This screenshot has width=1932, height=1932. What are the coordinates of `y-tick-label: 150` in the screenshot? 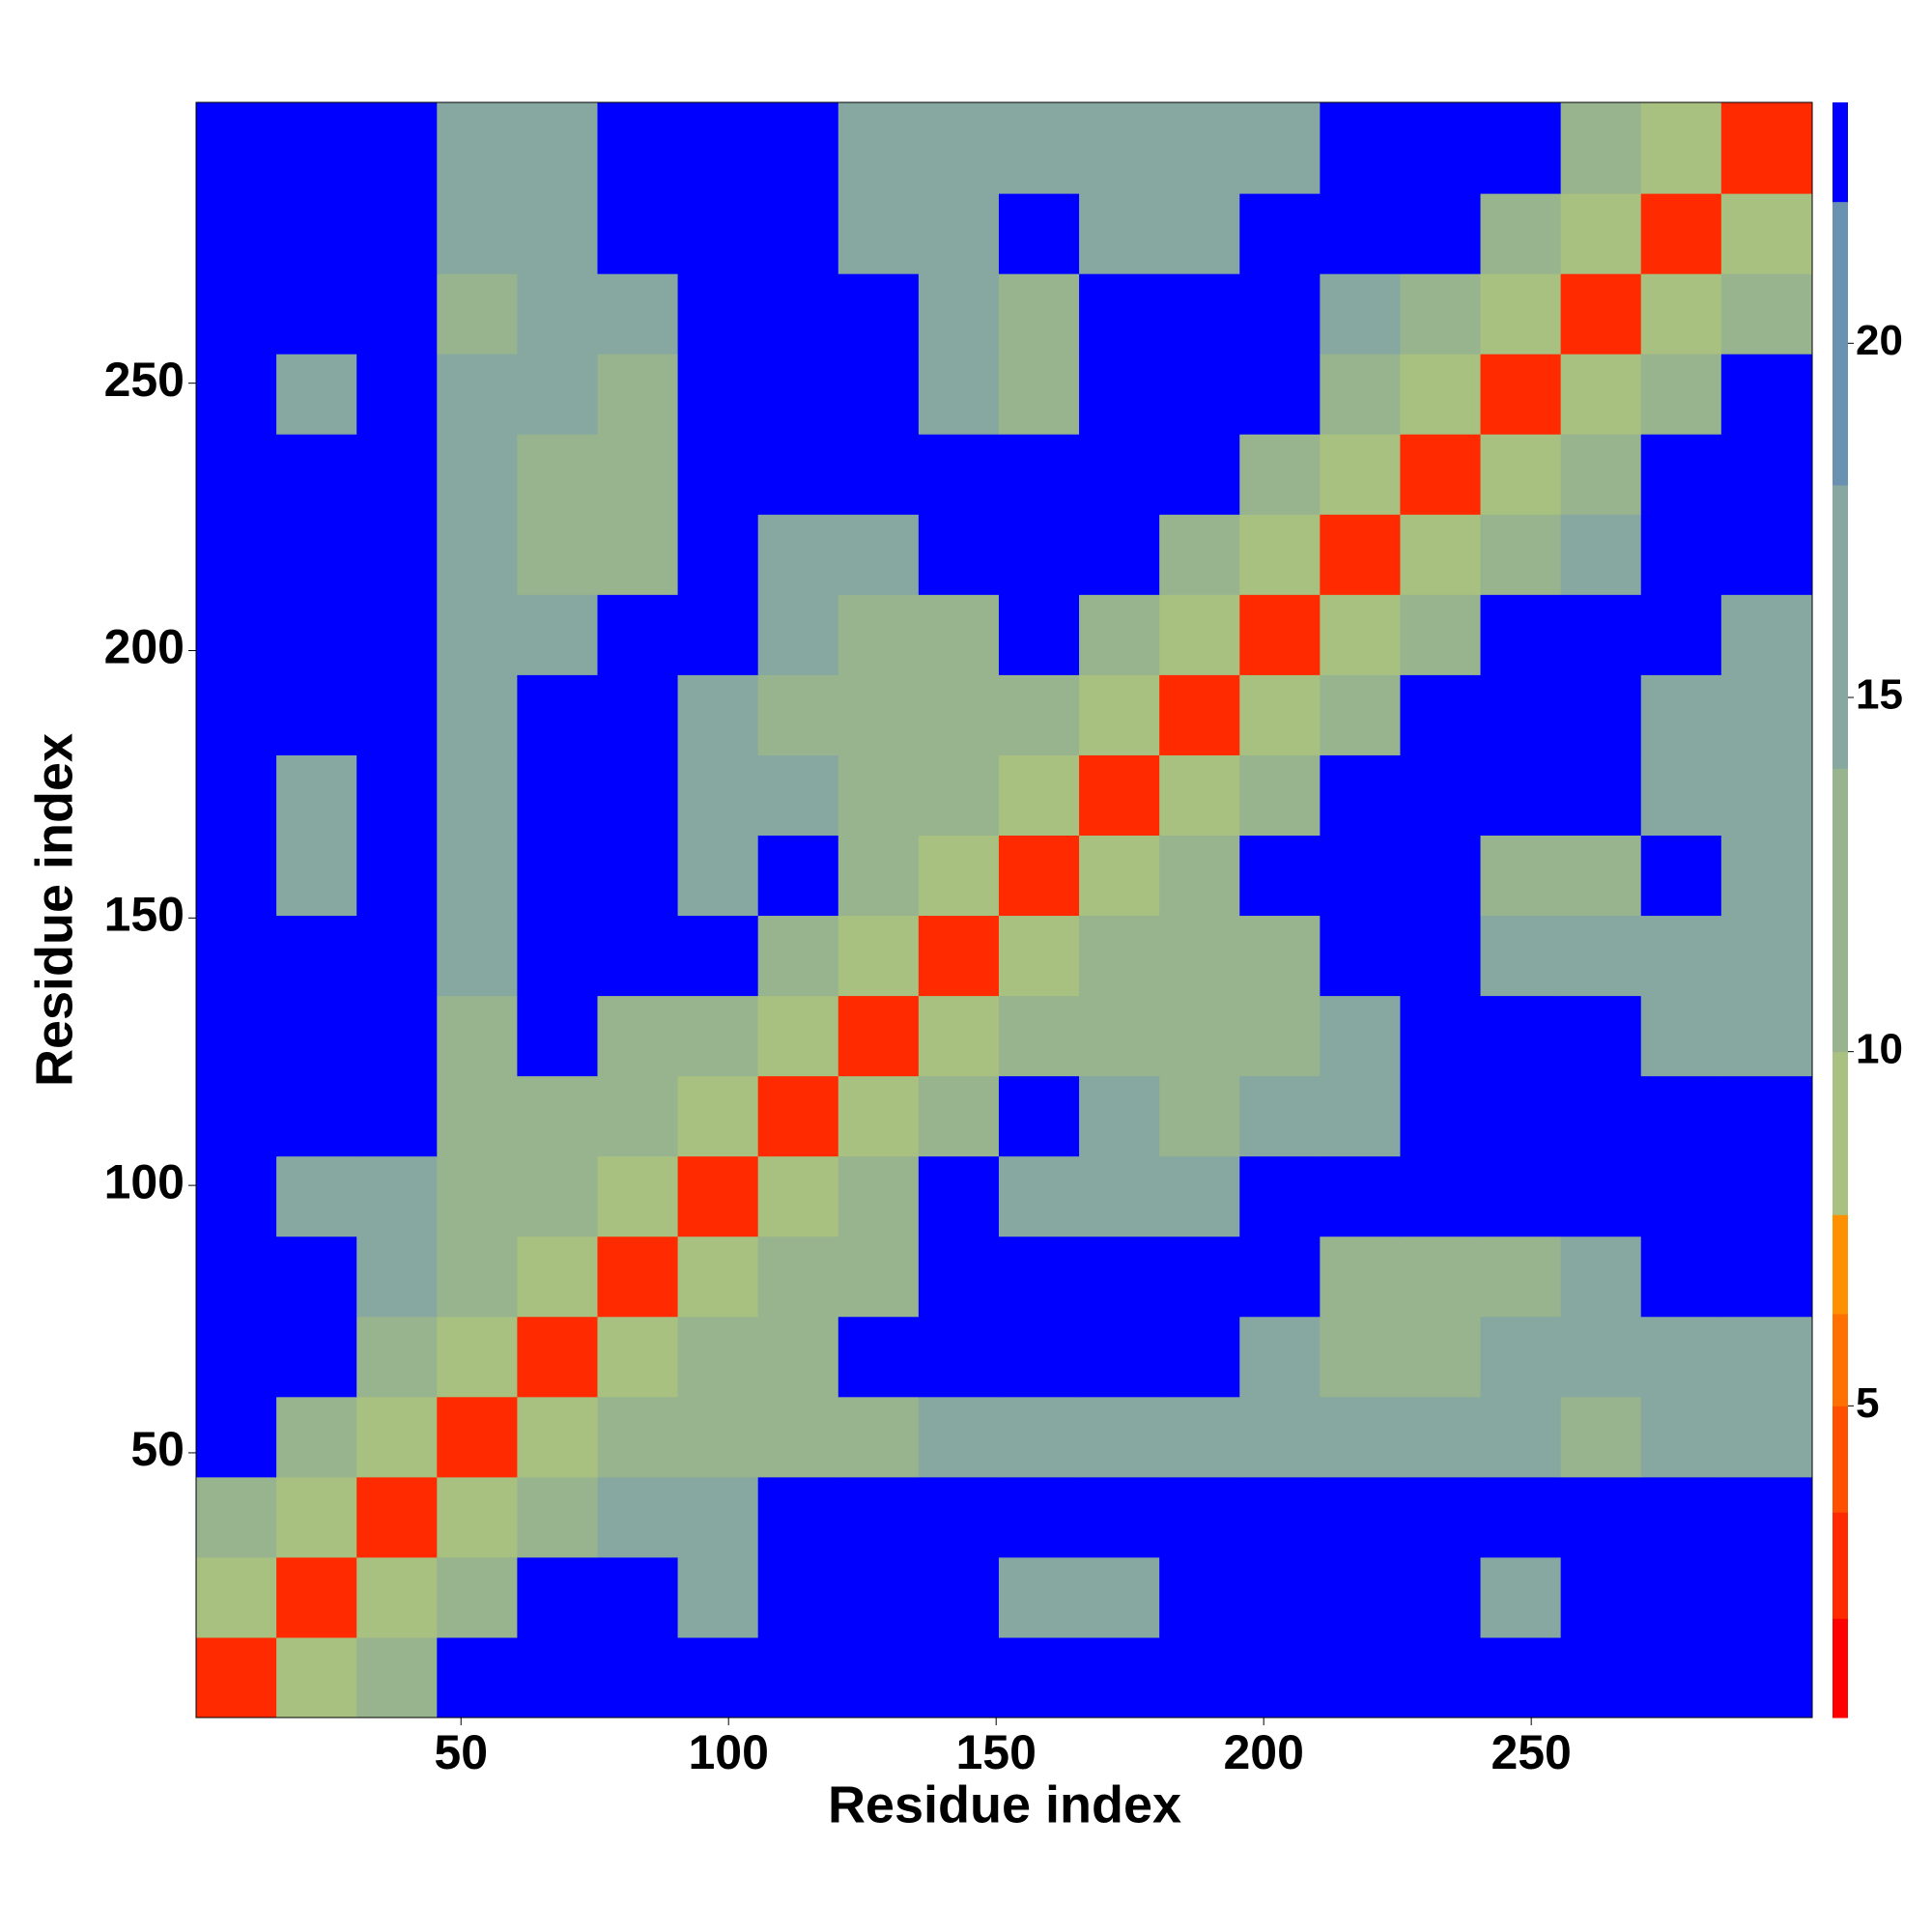 It's located at (144, 915).